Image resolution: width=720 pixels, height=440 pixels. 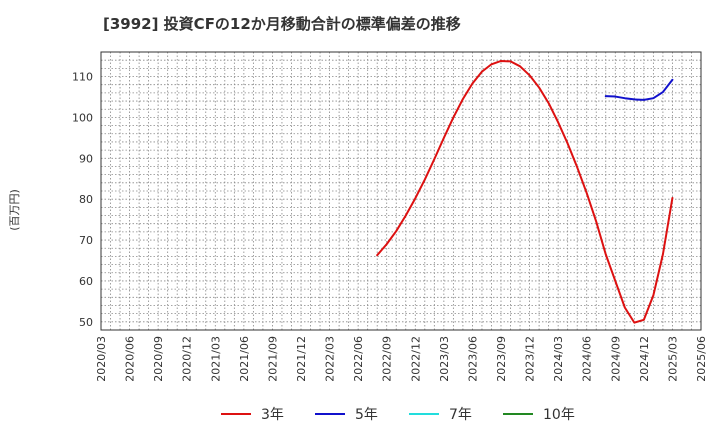 I want to click on x-tick-label: 2021/06, so click(x=244, y=359).